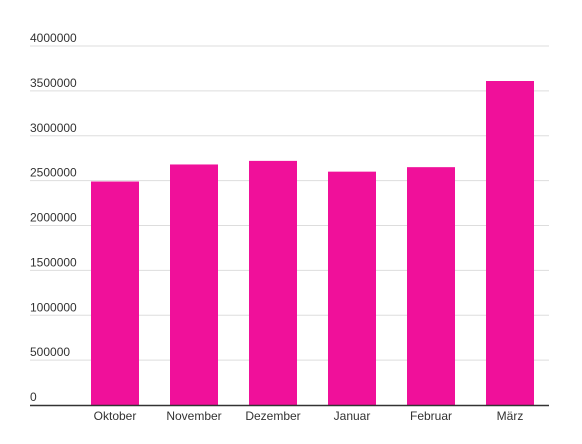 This screenshot has height=444, width=582. I want to click on x-category-label: Dezember, so click(272, 416).